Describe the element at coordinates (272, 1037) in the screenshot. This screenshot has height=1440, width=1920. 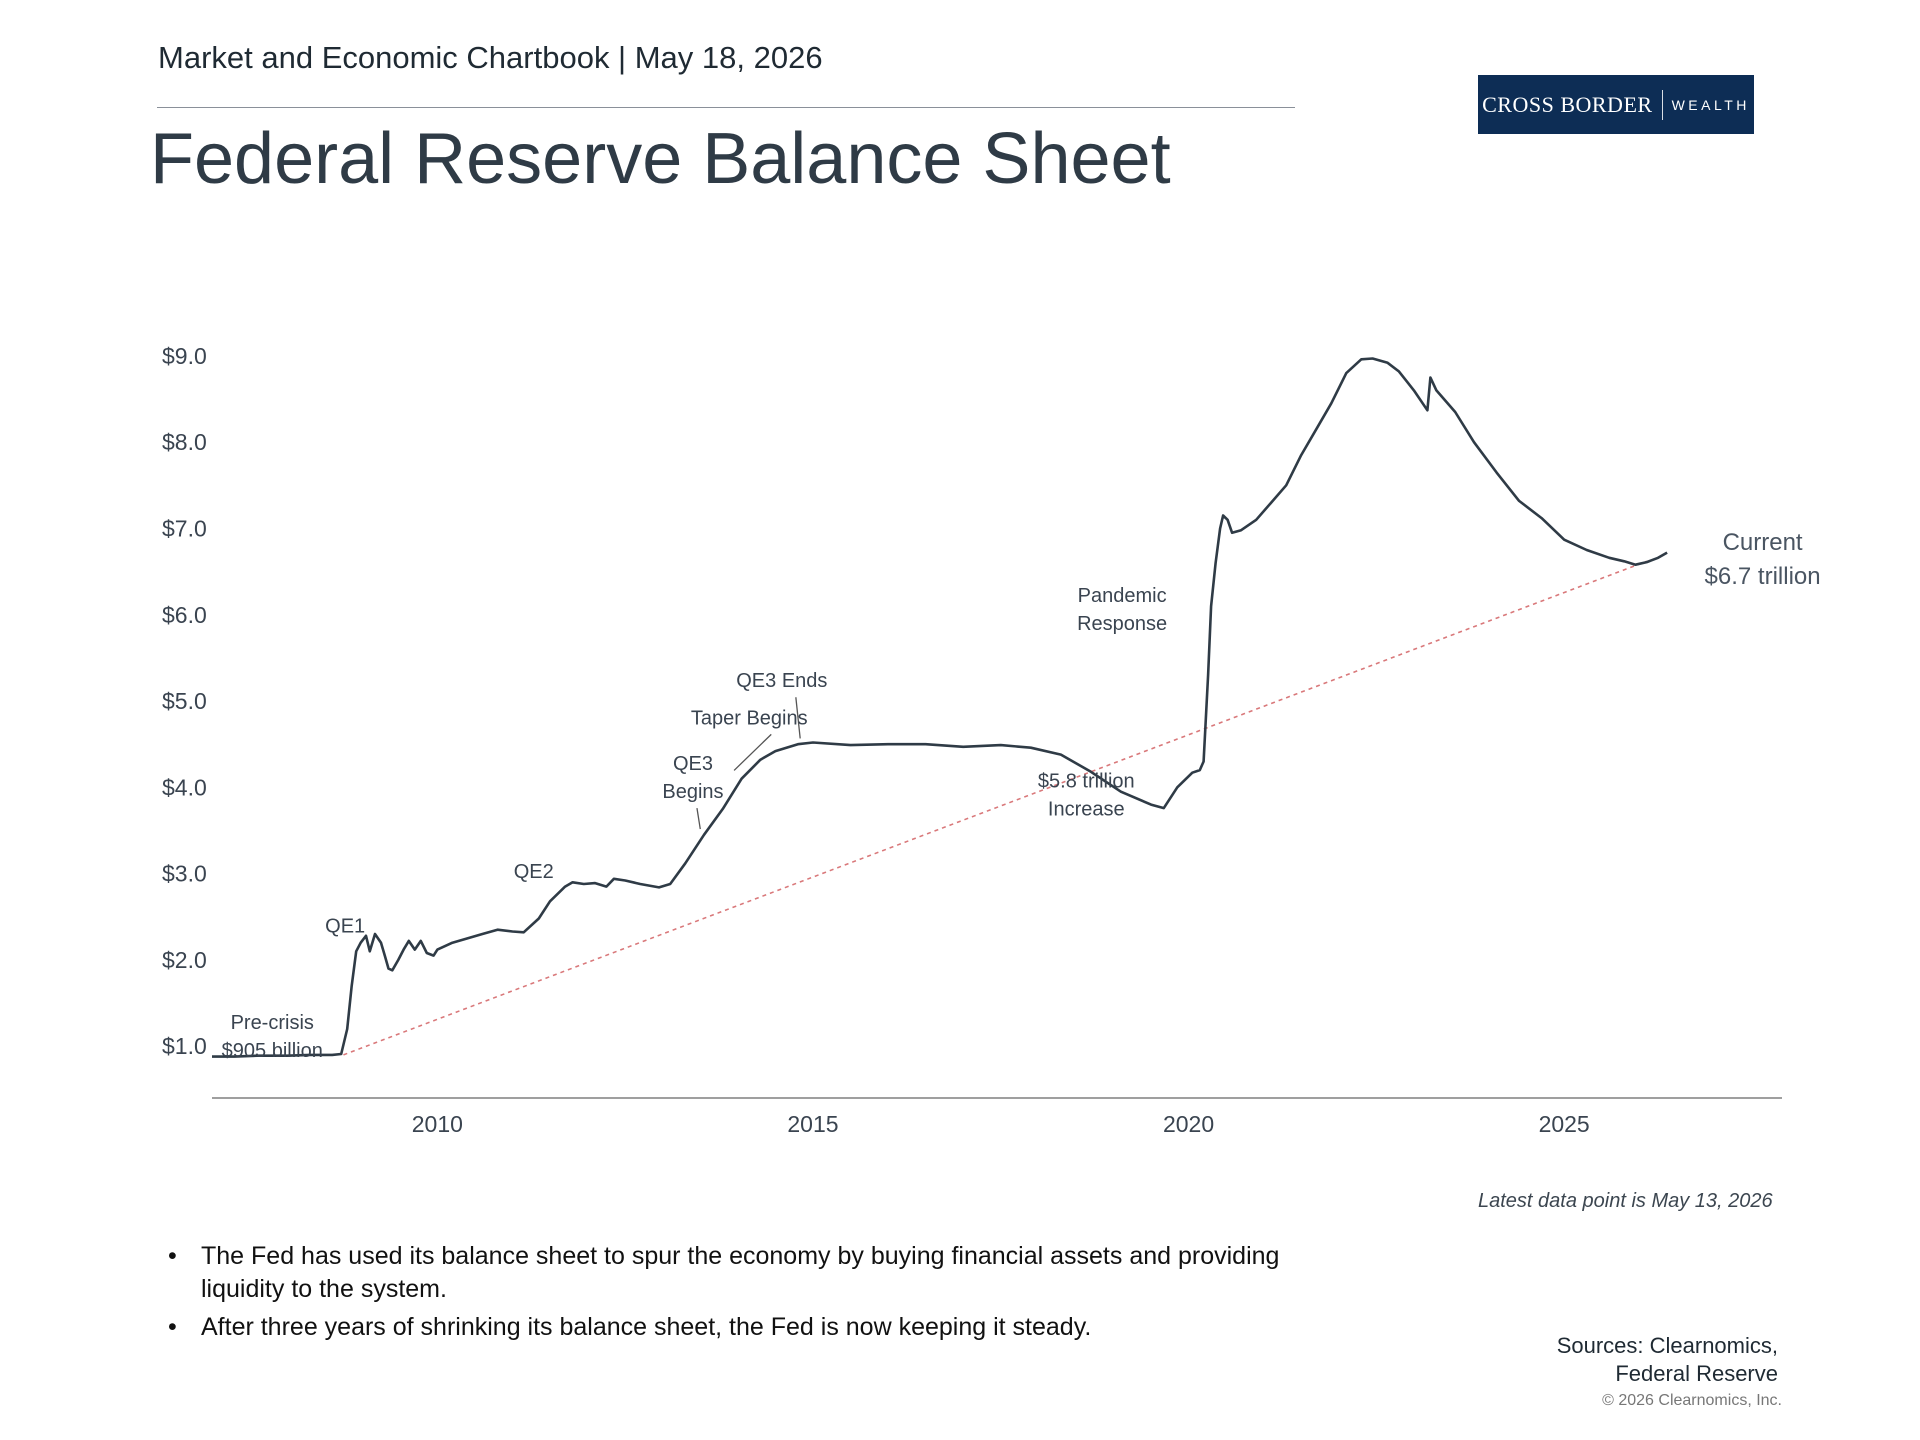
I see `annotation-pre-crisis: Pre-crisis $905 billion` at that location.